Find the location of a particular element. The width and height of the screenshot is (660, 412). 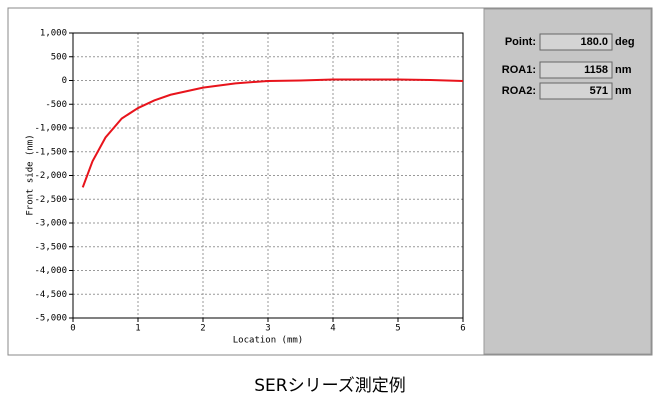

y-axis-label: Front side (nm) is located at coordinates (31, 174).